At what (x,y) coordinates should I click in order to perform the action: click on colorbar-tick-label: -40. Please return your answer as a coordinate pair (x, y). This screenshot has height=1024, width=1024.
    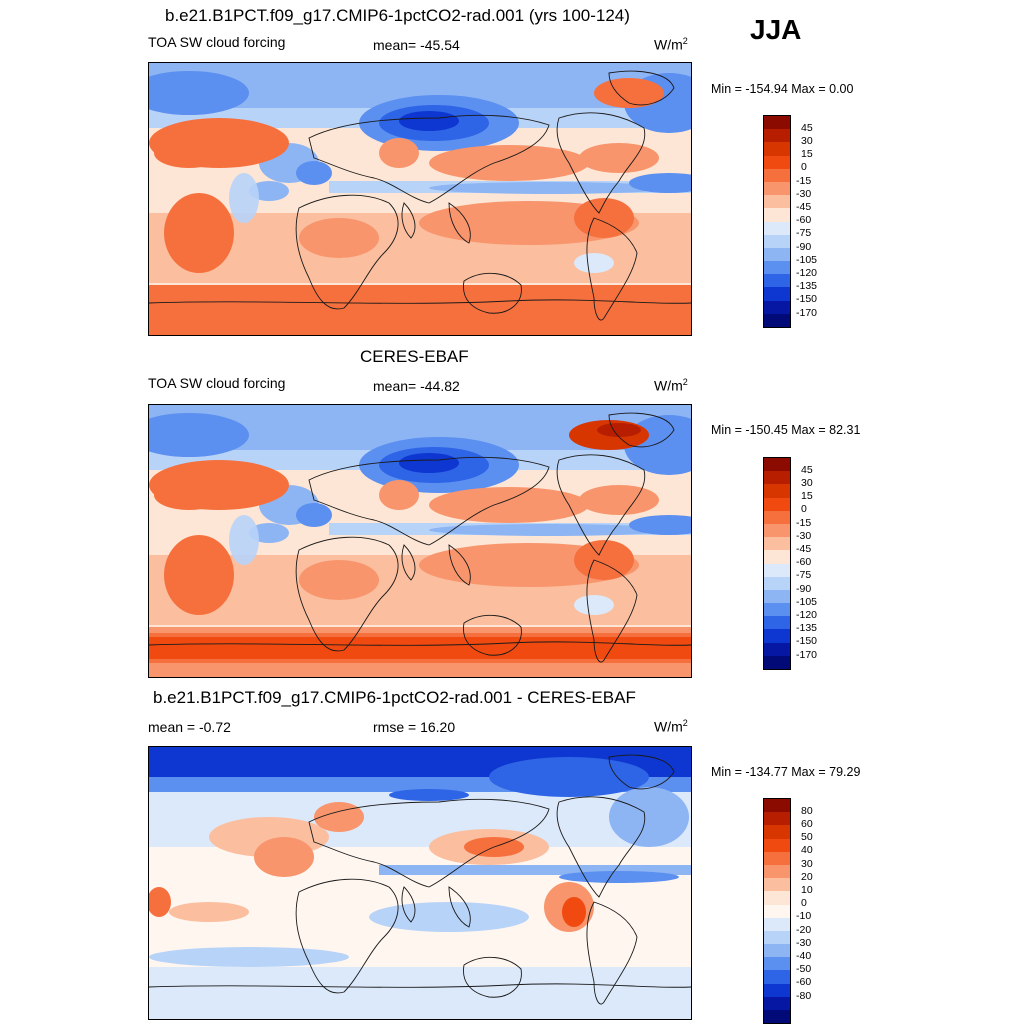
    Looking at the image, I should click on (804, 955).